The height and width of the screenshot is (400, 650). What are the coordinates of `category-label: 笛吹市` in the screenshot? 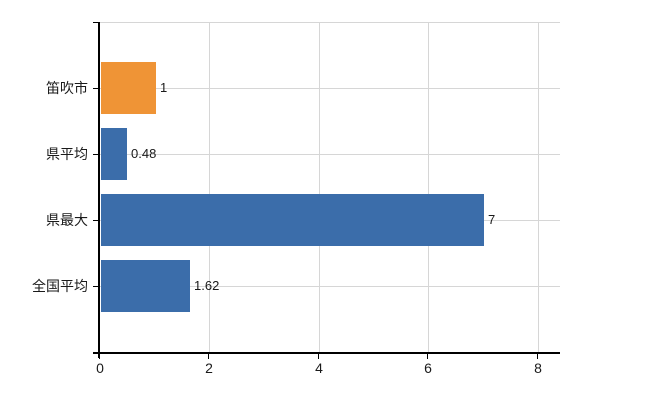 It's located at (67, 88).